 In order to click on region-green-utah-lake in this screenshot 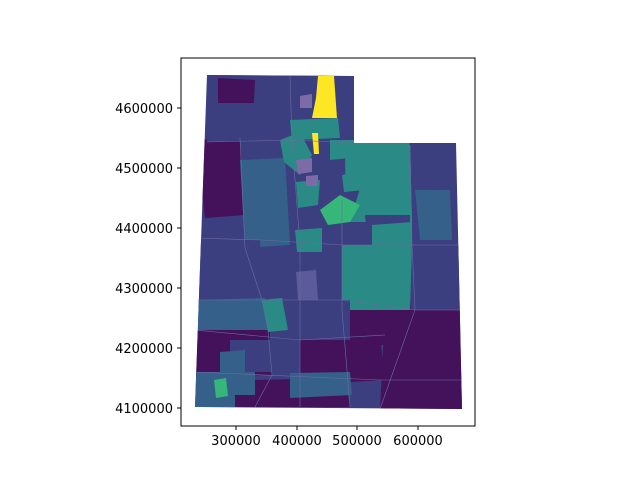, I will do `click(340, 210)`.